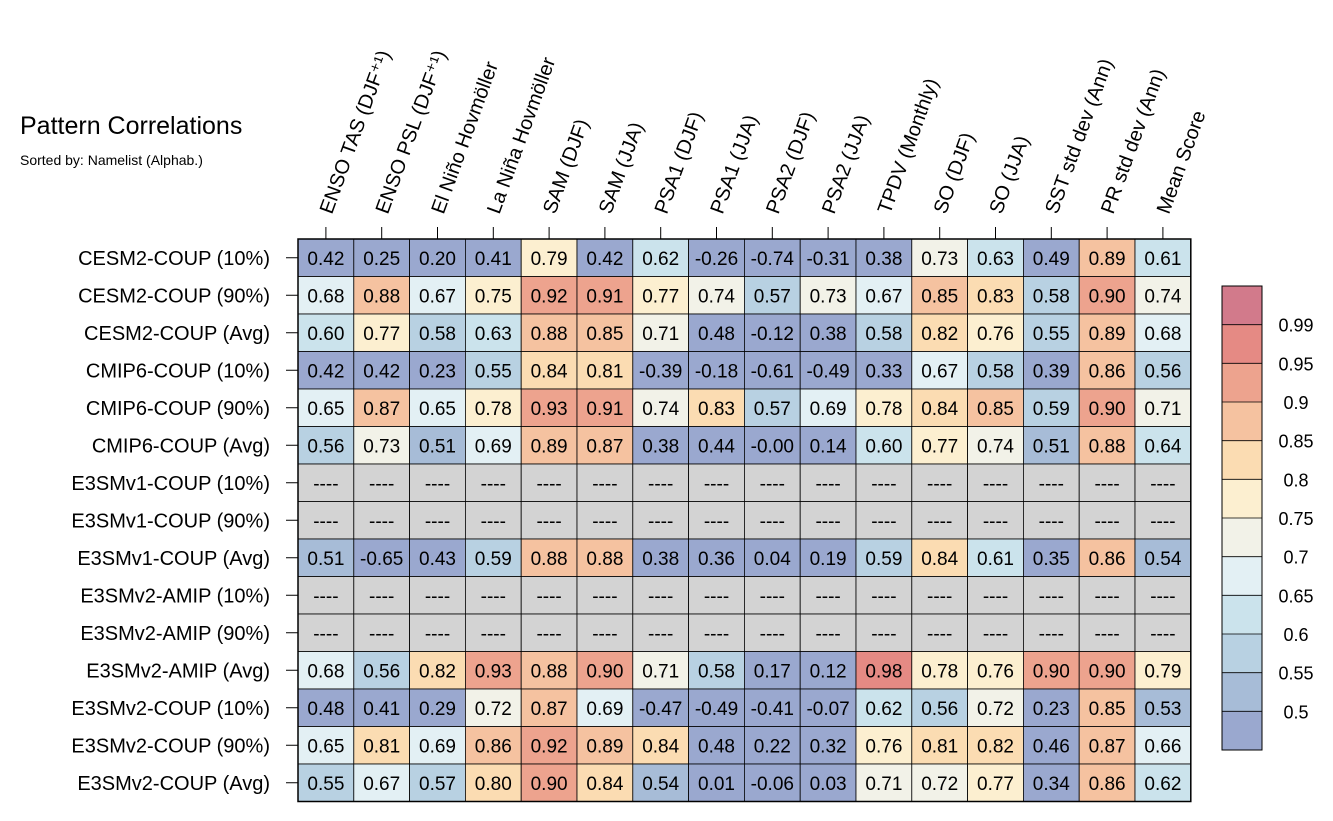 This screenshot has width=1333, height=821. I want to click on cell-value: 0.92, so click(549, 746).